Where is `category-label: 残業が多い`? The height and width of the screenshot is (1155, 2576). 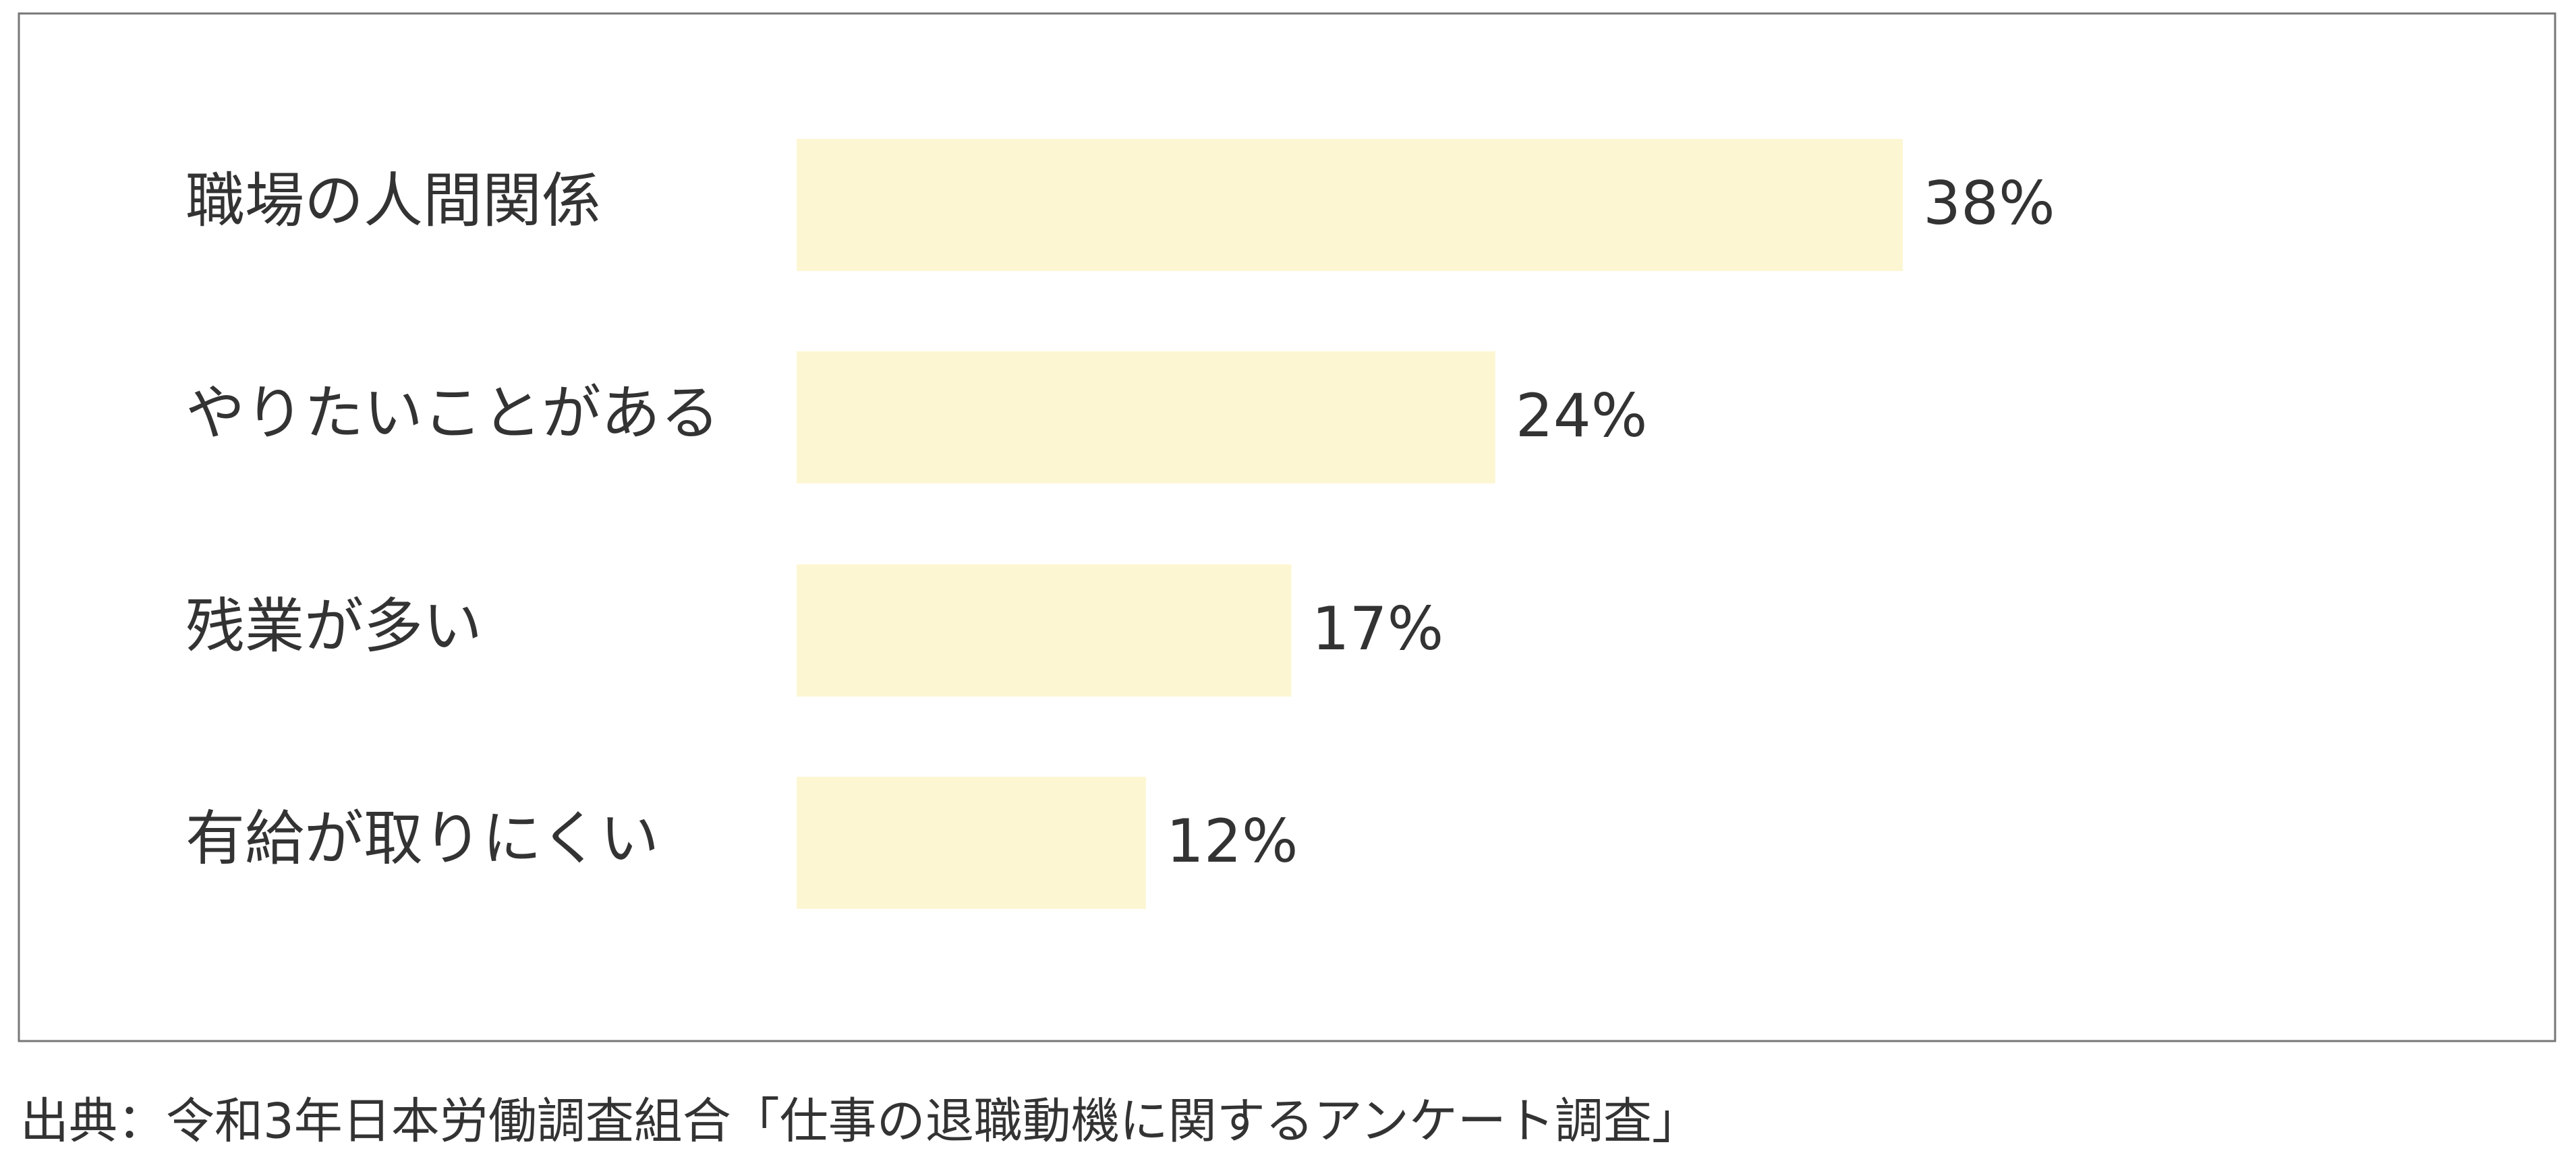
category-label: 残業が多い is located at coordinates (333, 626).